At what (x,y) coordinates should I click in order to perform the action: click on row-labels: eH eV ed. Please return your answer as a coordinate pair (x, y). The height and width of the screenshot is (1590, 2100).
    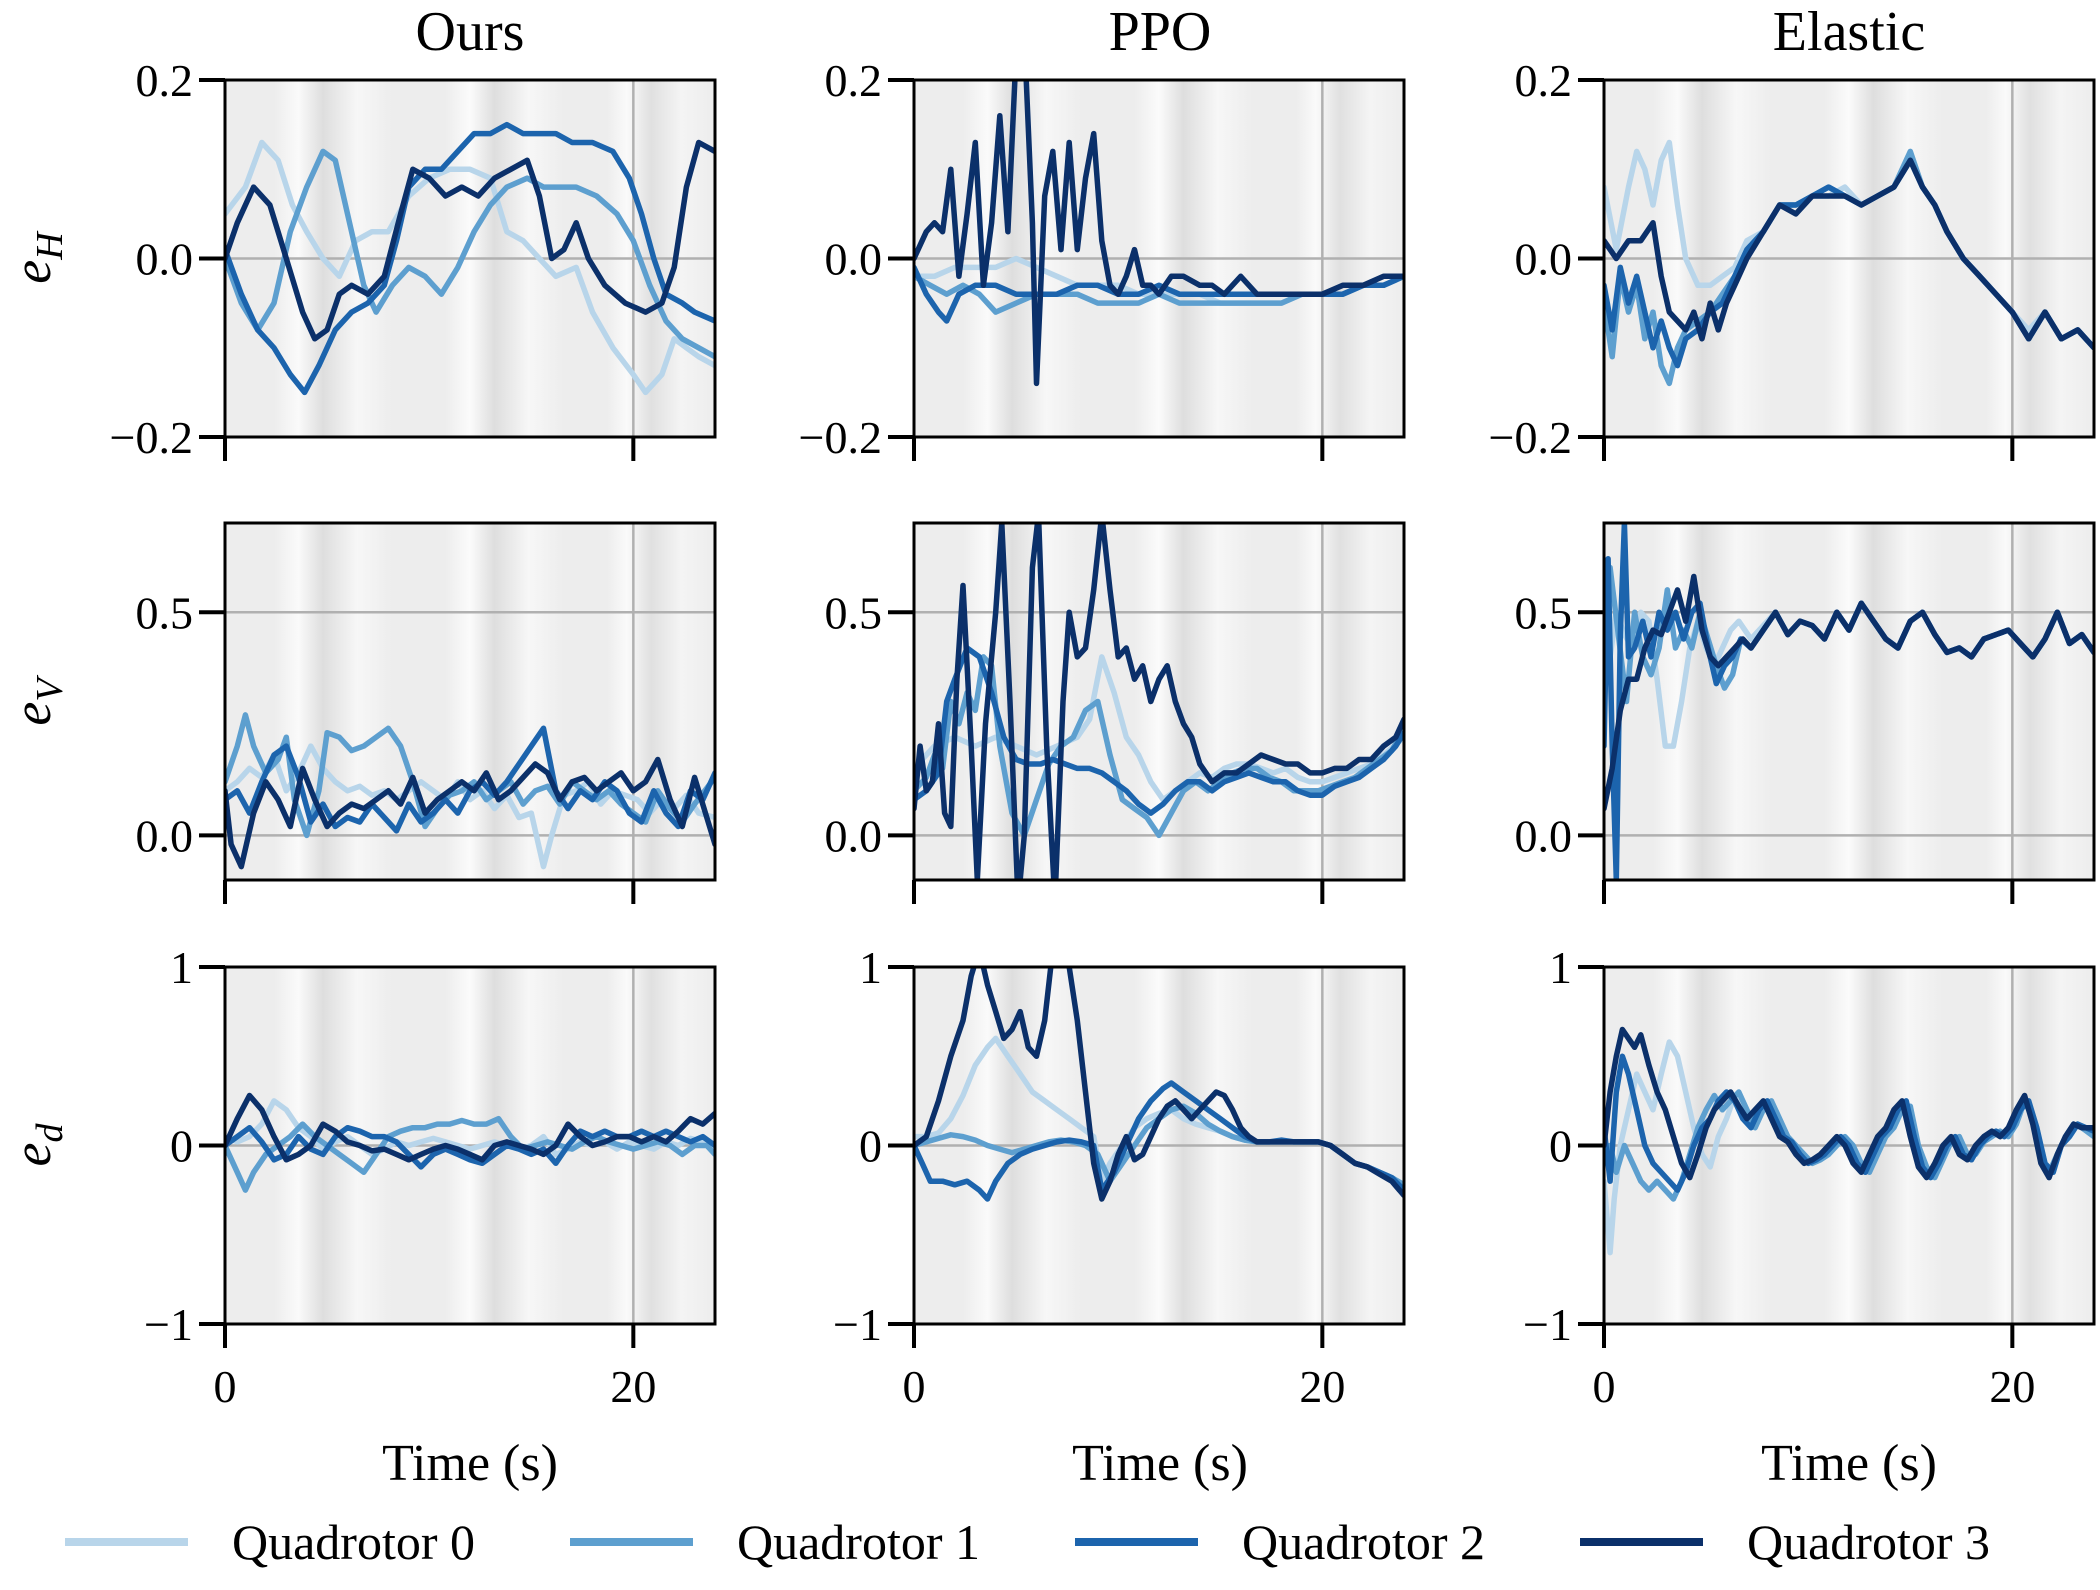
    Looking at the image, I should click on (36, 698).